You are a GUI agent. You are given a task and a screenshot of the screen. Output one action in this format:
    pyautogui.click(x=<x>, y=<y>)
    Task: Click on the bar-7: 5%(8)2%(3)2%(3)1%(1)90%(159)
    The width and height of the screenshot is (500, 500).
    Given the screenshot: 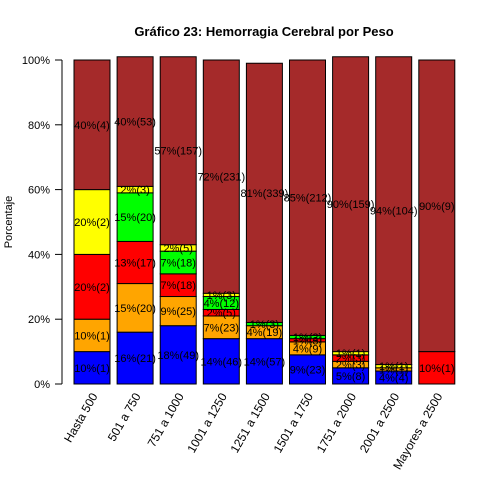 What is the action you would take?
    pyautogui.click(x=351, y=220)
    